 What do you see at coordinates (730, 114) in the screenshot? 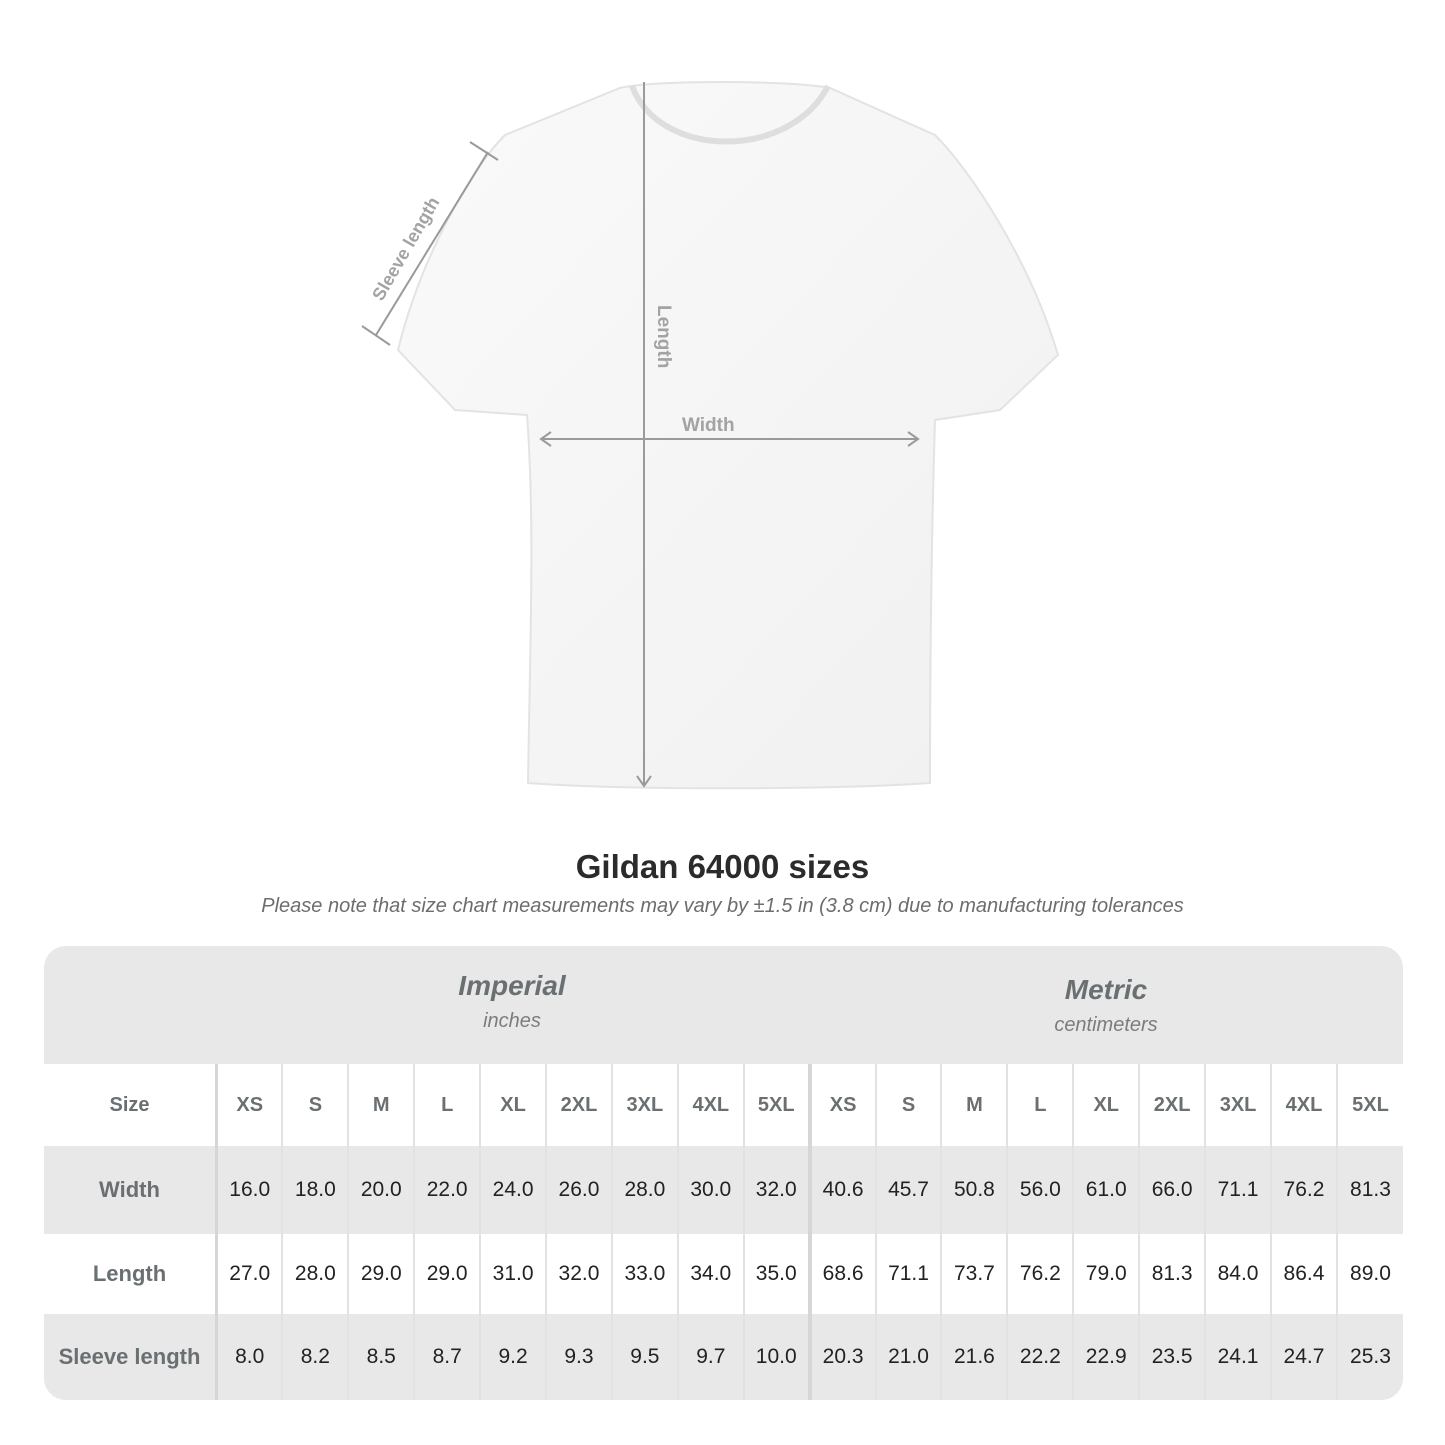
I see `tshirt-collar` at bounding box center [730, 114].